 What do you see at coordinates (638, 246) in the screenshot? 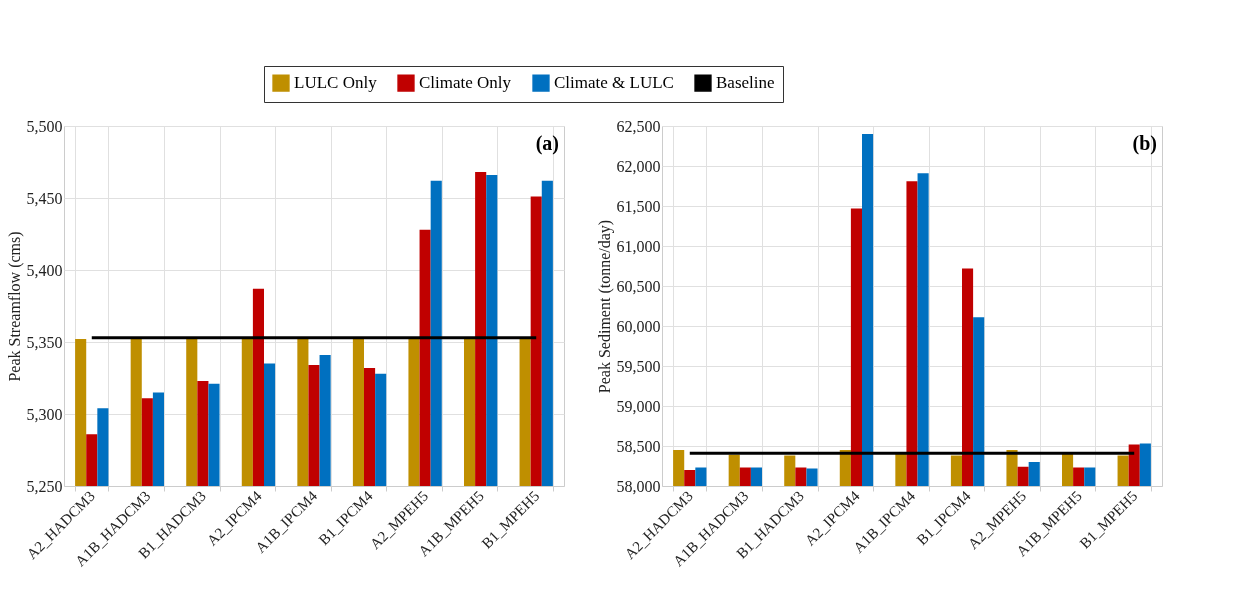
I see `y-tick-label: 61,000` at bounding box center [638, 246].